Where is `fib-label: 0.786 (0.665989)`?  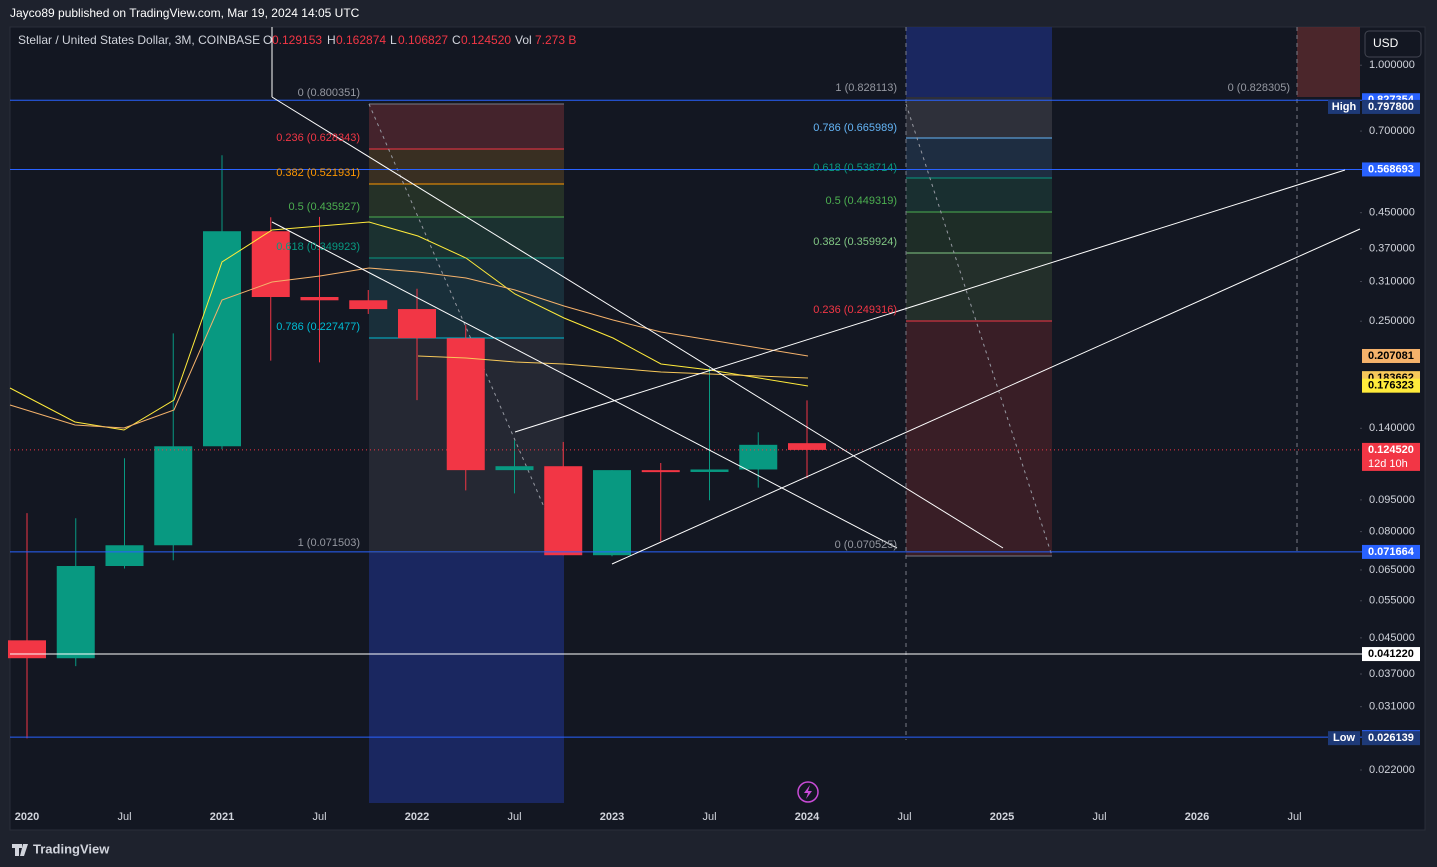
fib-label: 0.786 (0.665989) is located at coordinates (855, 128).